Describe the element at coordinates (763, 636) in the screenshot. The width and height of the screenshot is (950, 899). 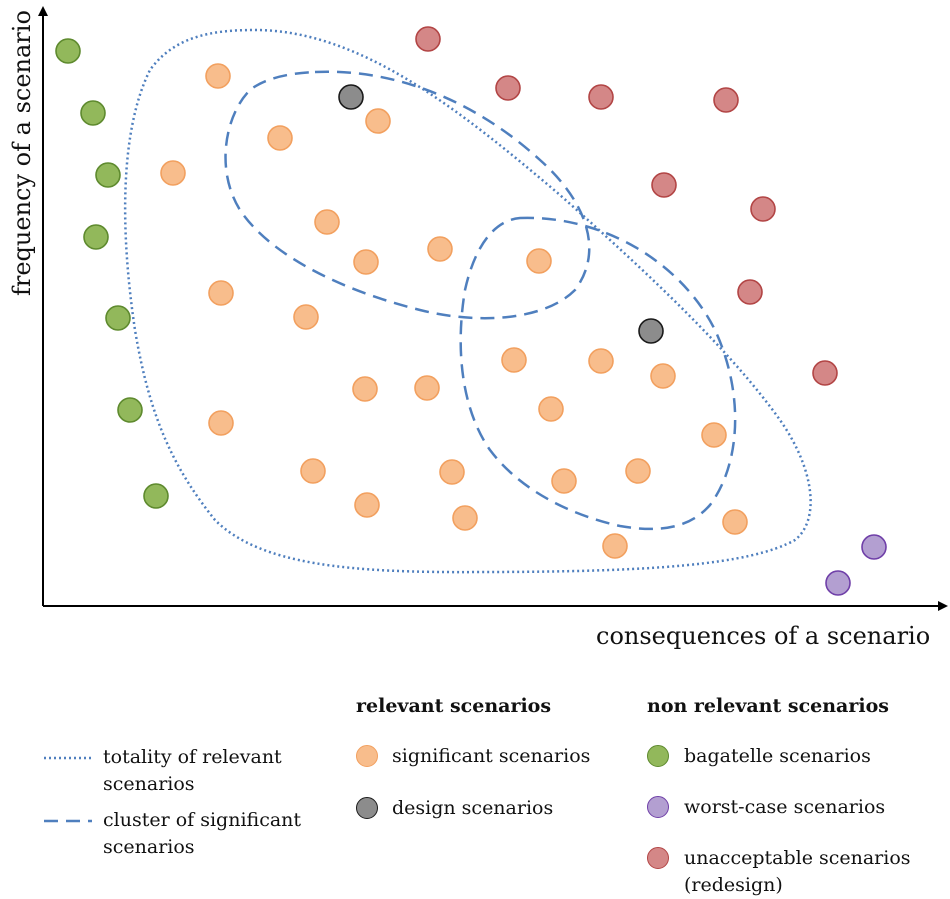
I see `x-axis-label: consequences of a scenario` at that location.